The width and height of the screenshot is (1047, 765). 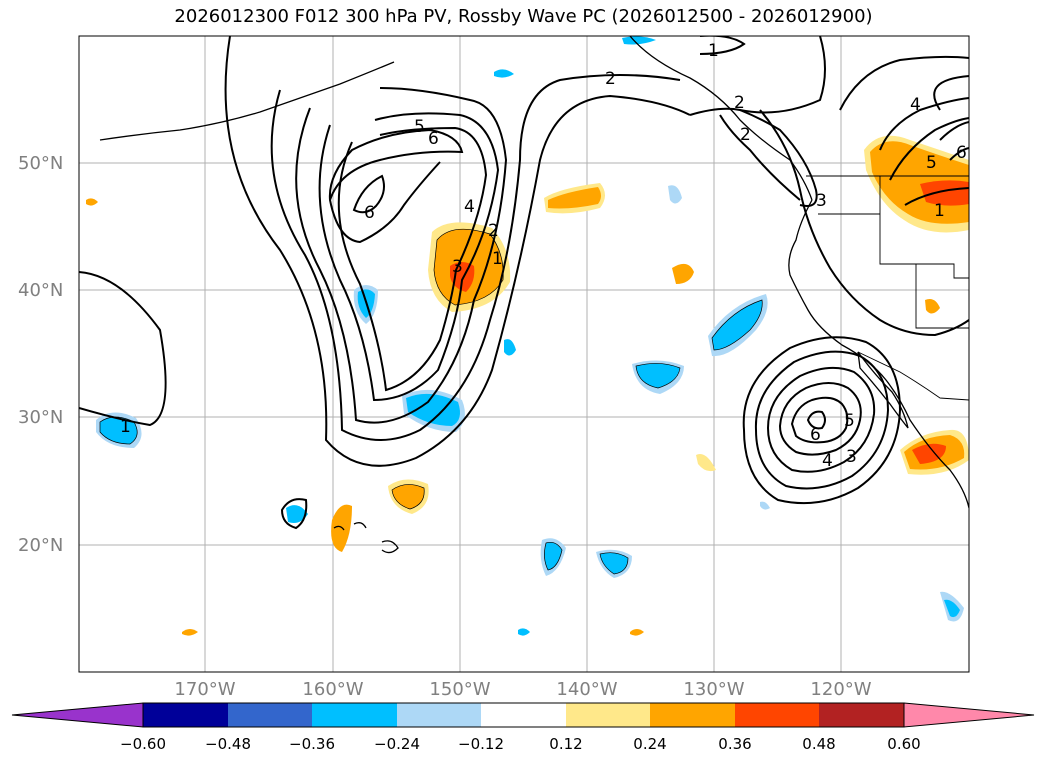 What do you see at coordinates (77, 715) in the screenshot?
I see `colorbar-extend-left` at bounding box center [77, 715].